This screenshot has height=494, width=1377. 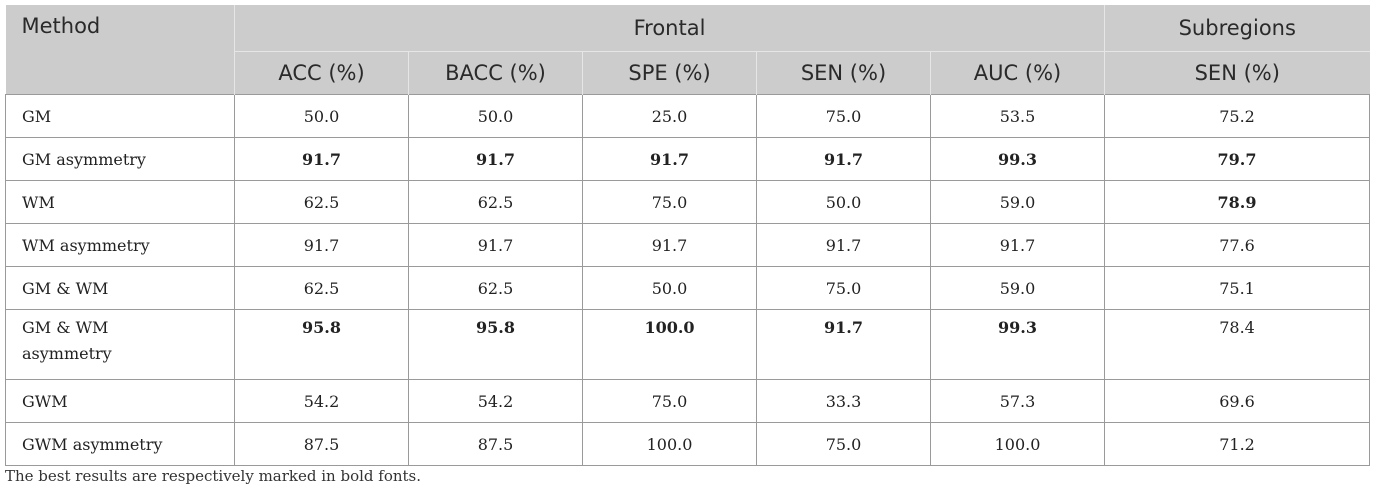 What do you see at coordinates (120, 116) in the screenshot?
I see `row-method: GM` at bounding box center [120, 116].